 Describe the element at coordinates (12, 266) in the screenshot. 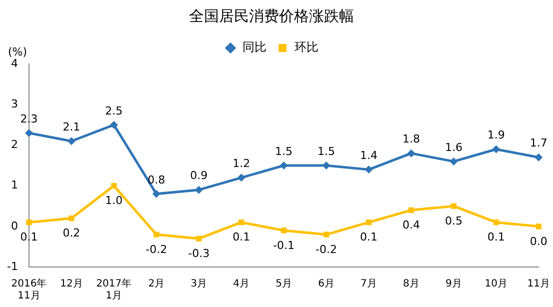

I see `y-tick-label: -1` at that location.